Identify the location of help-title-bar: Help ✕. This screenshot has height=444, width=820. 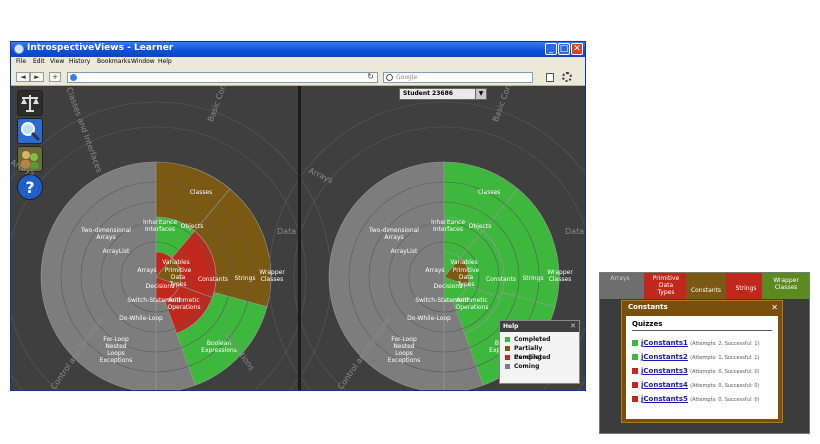
(539, 326).